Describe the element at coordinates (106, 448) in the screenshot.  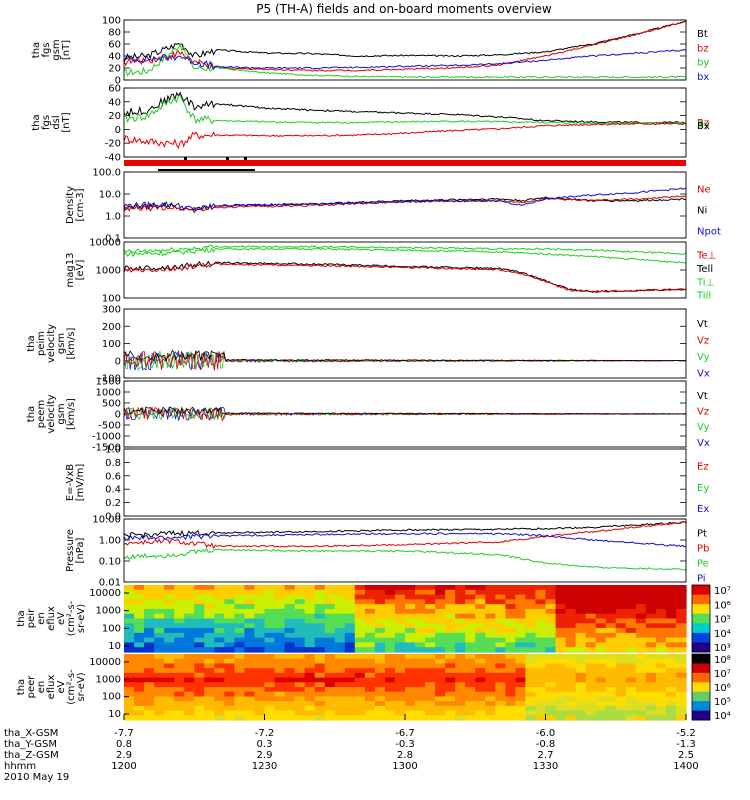
I see `y-tick-label: -1500` at that location.